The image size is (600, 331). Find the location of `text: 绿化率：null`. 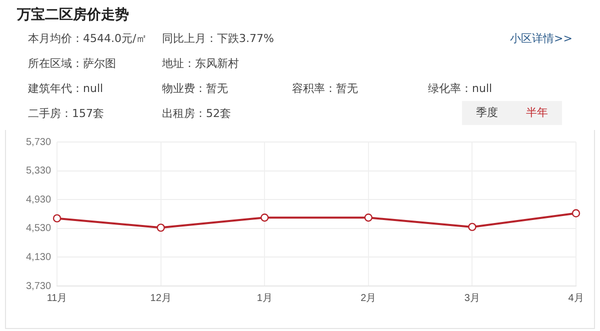

text: 绿化率：null is located at coordinates (460, 89).